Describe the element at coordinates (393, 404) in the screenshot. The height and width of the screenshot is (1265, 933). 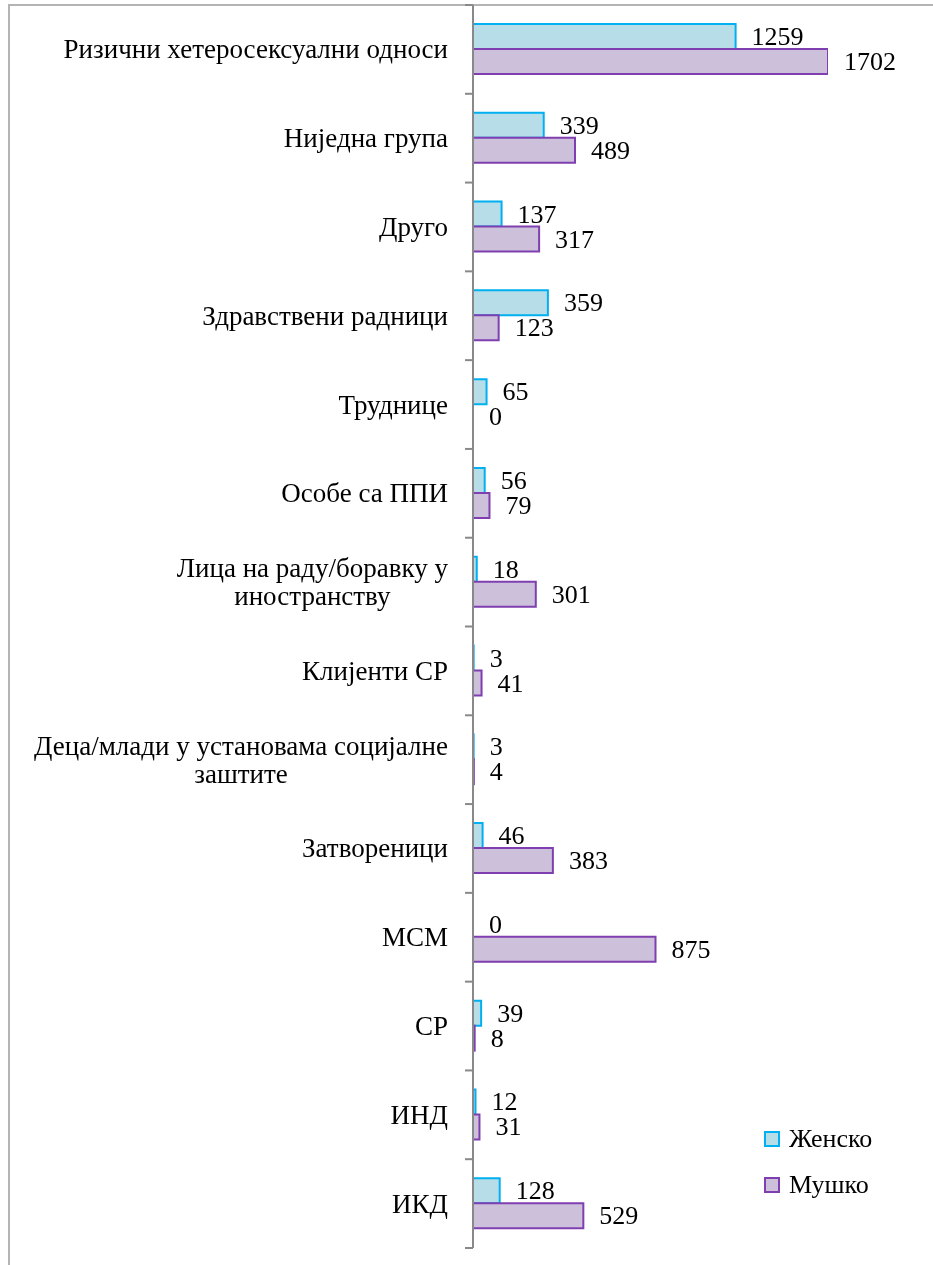
I see `y-tick-label: Труднице` at that location.